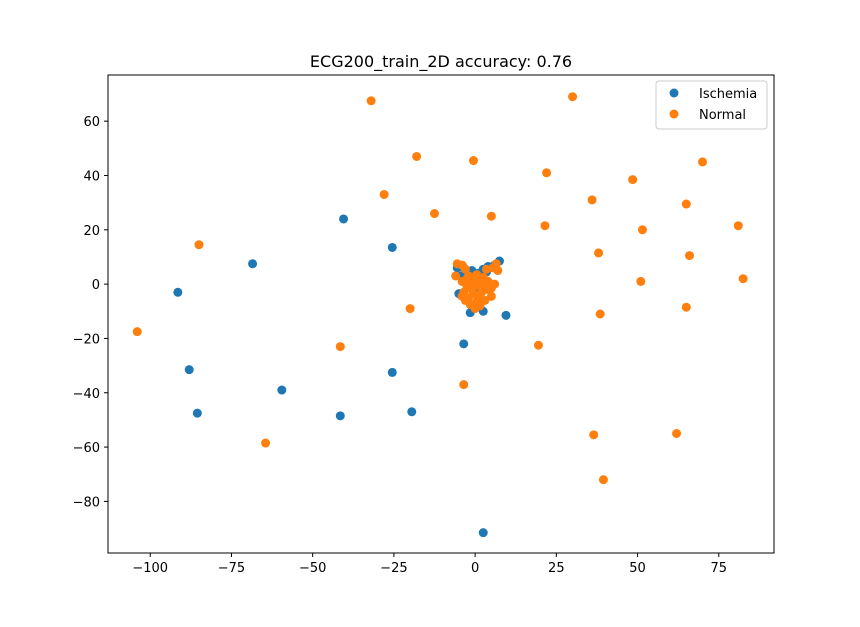 Image resolution: width=860 pixels, height=627 pixels. I want to click on y-tick-label: 60, so click(91, 122).